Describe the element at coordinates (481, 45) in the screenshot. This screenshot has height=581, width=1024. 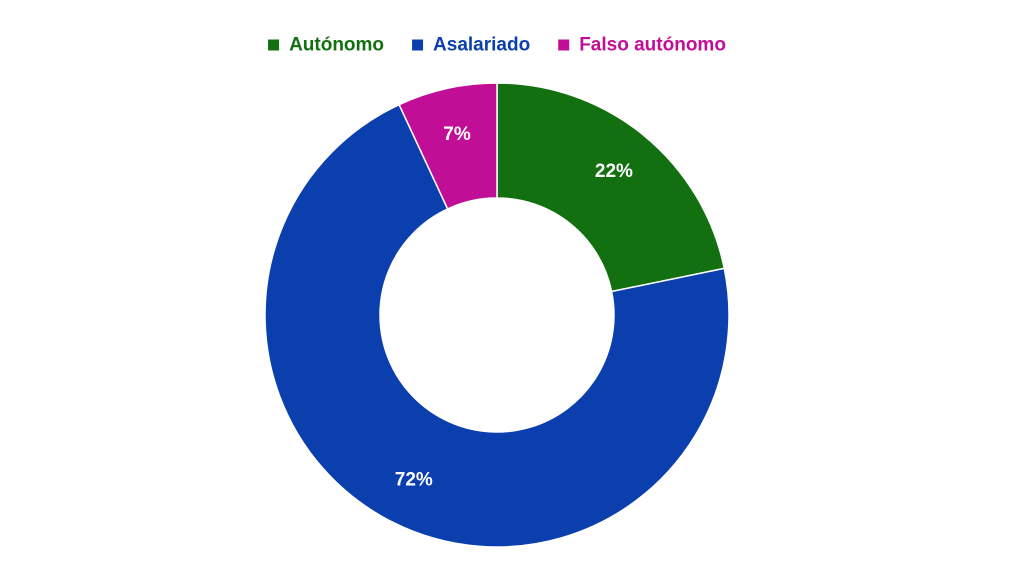
I see `legend-label-asalariado: Asalariado` at that location.